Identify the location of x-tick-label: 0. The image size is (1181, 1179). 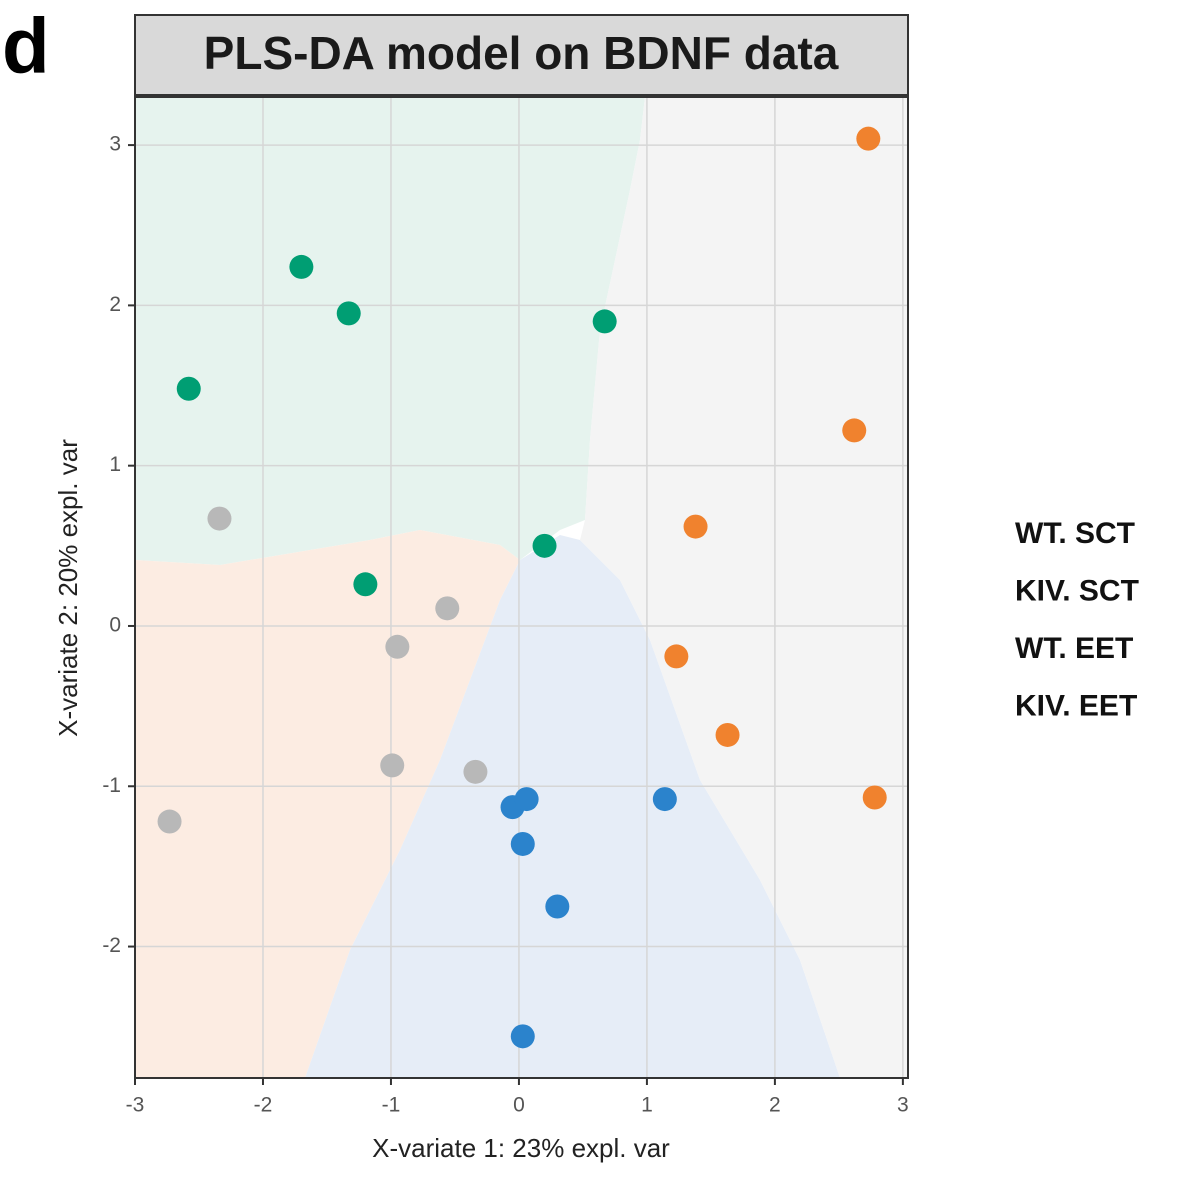
(519, 1105).